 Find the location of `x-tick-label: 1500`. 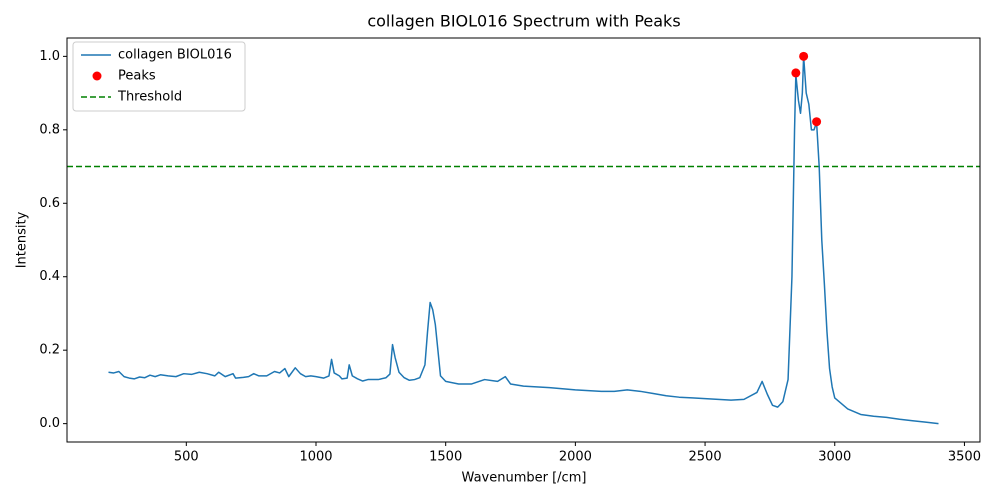

x-tick-label: 1500 is located at coordinates (445, 457).